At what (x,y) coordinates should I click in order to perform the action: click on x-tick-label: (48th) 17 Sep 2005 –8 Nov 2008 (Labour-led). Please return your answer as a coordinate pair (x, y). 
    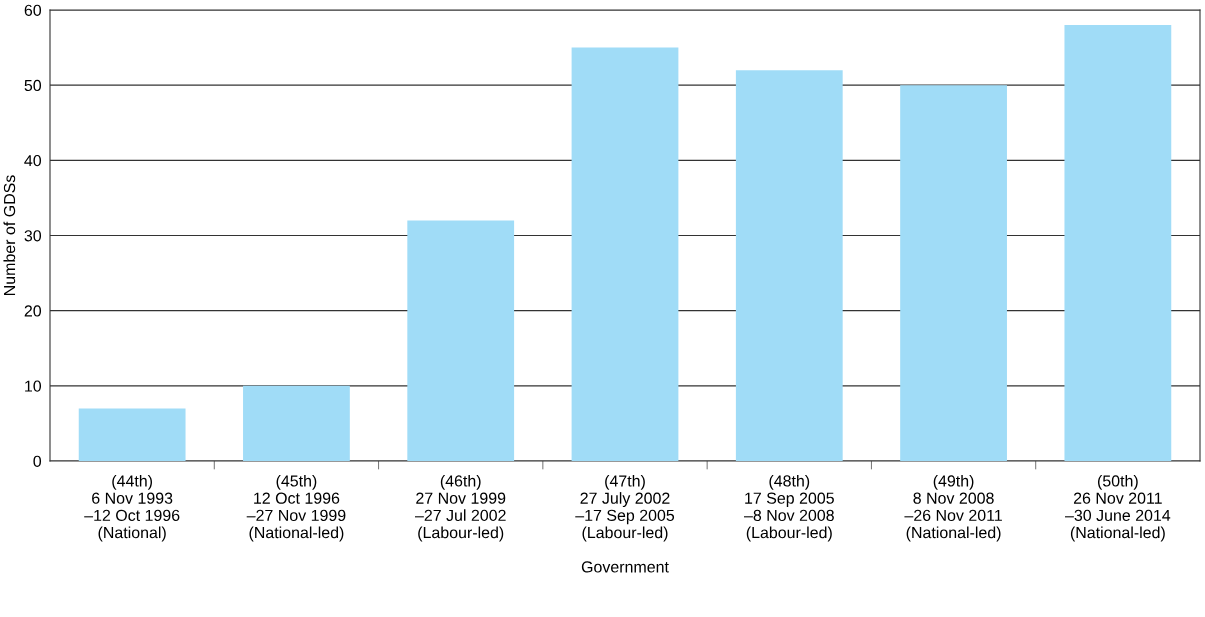
    Looking at the image, I should click on (789, 508).